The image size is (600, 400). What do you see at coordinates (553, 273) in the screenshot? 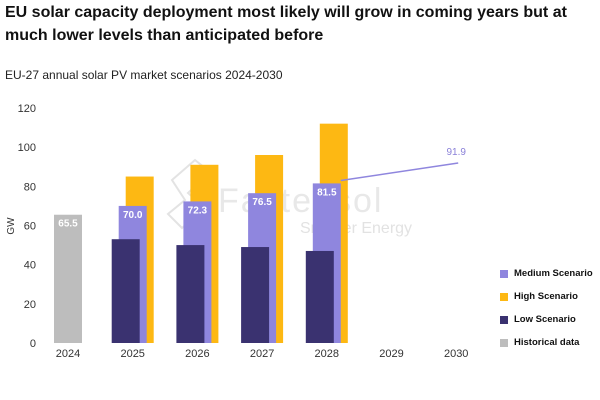
I see `legend-label: Medium Scenario` at bounding box center [553, 273].